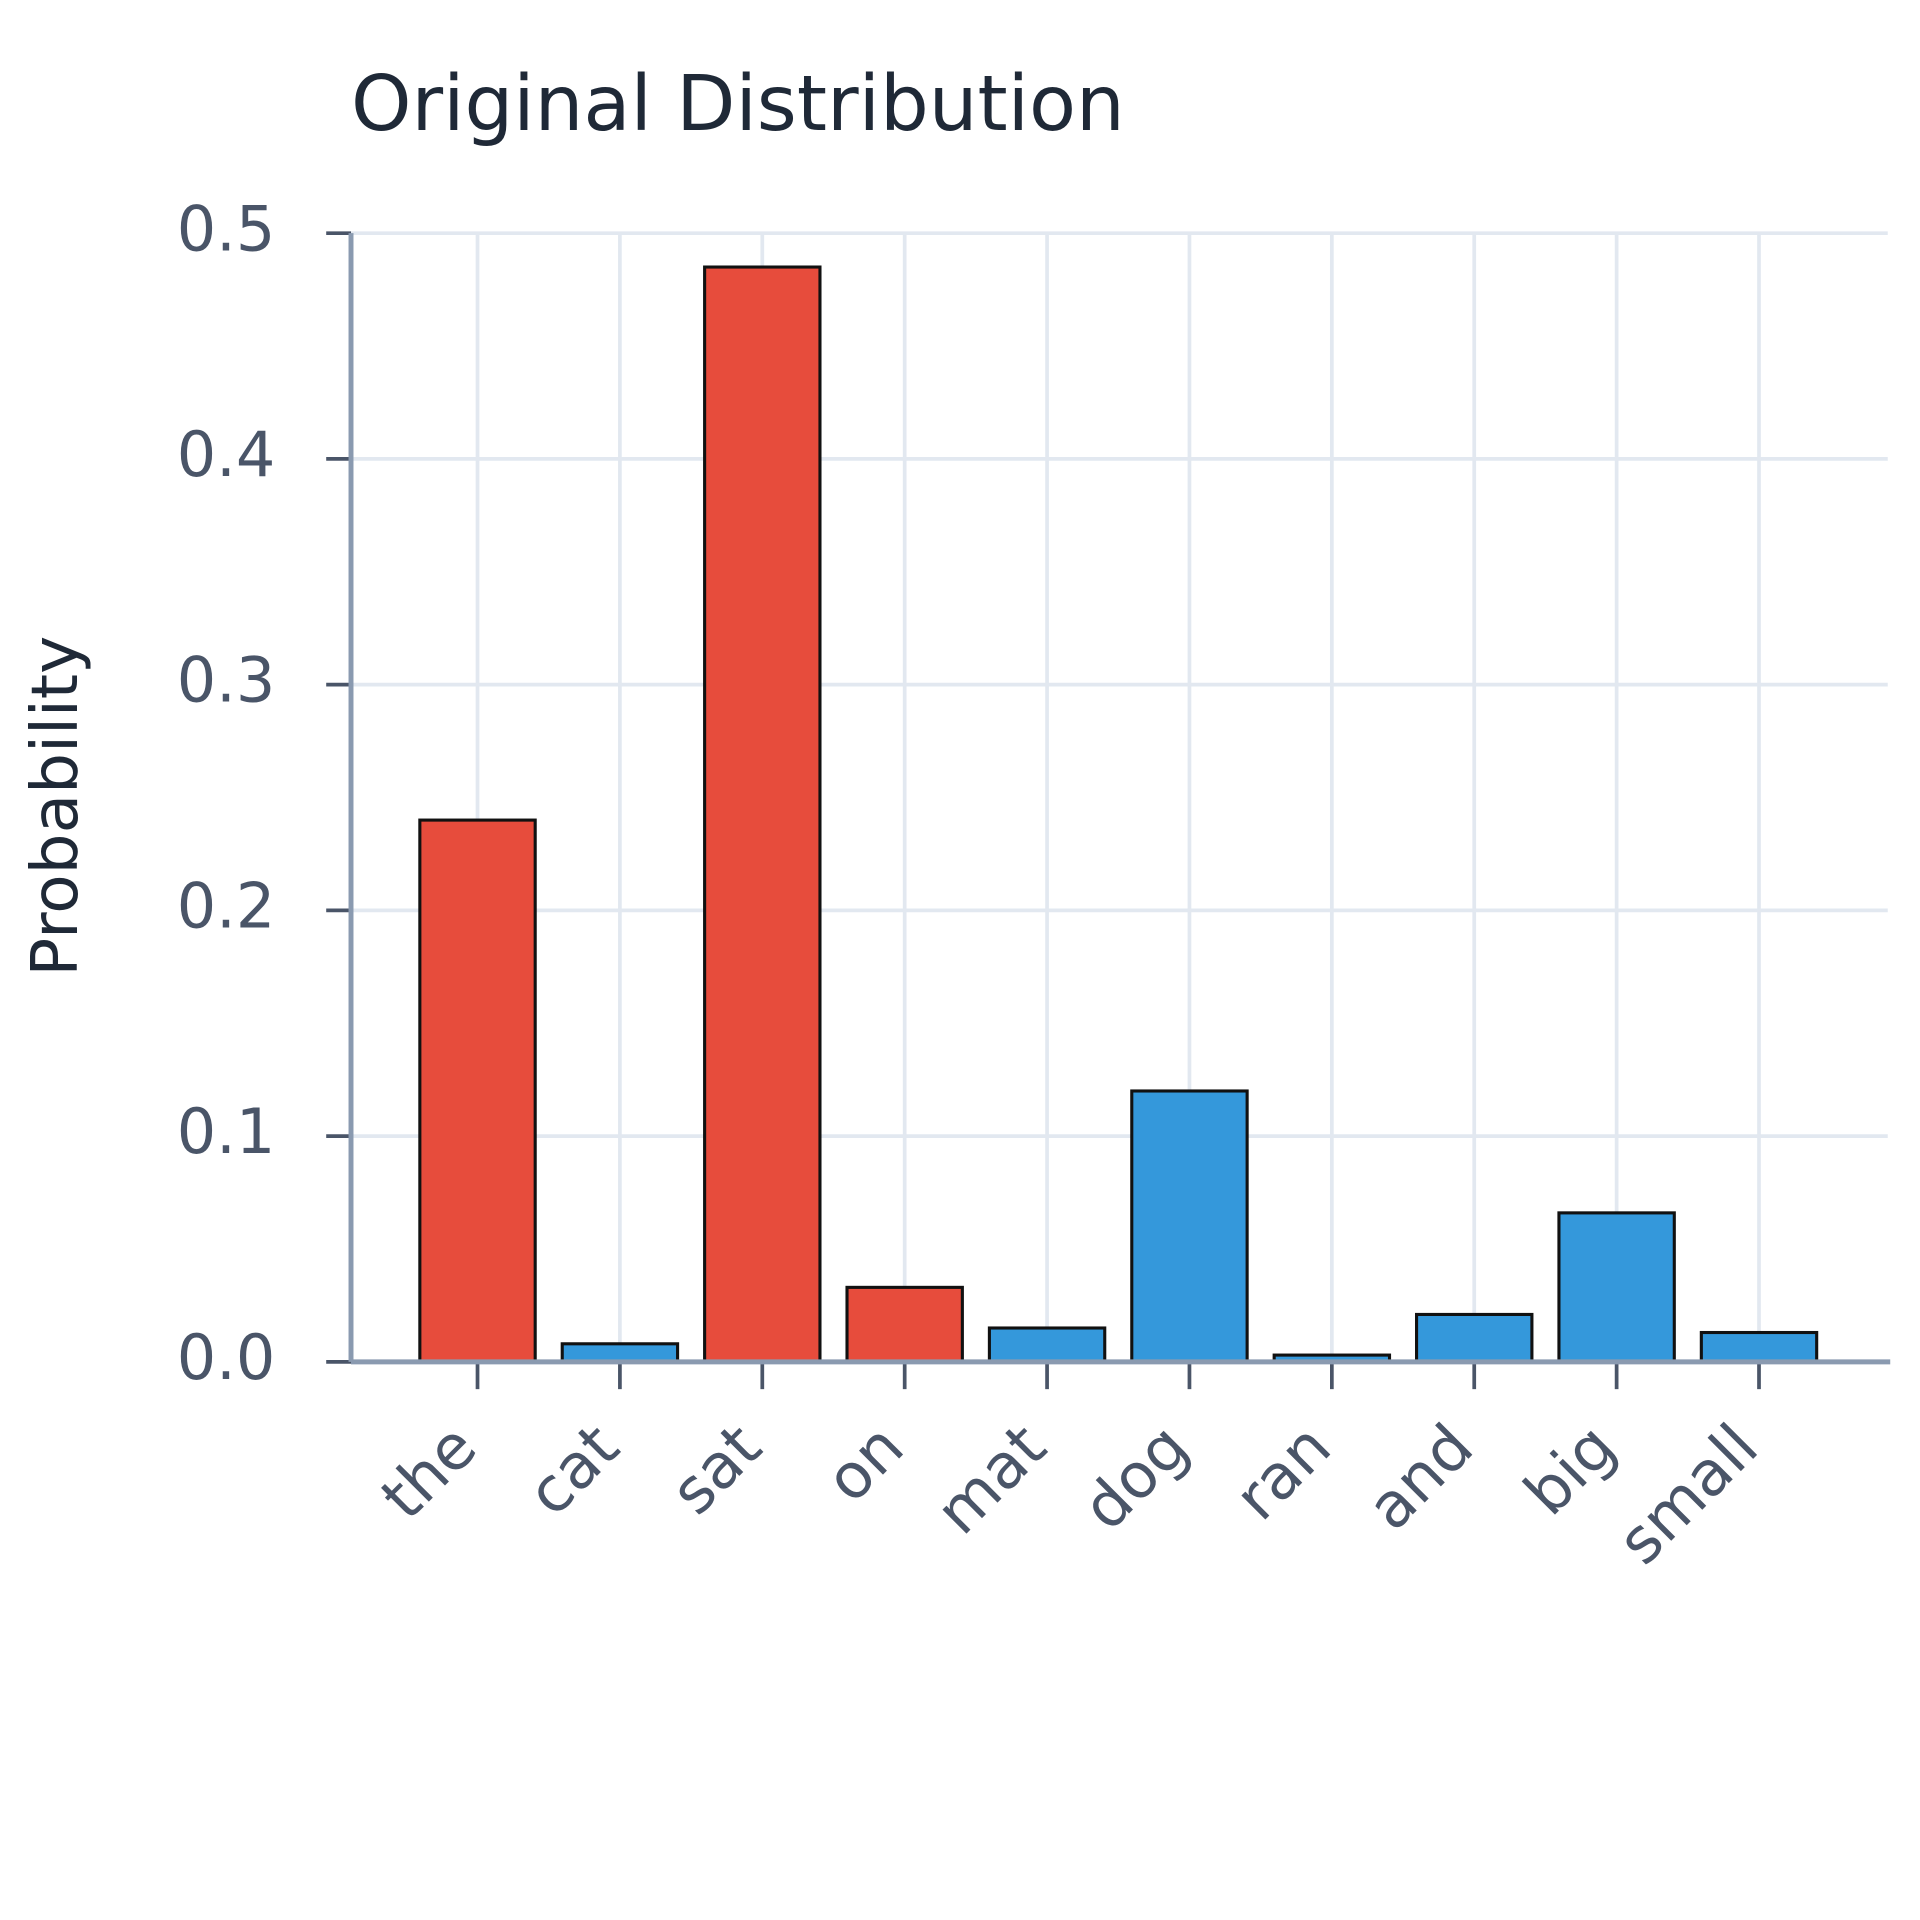 This screenshot has height=1920, width=1920. What do you see at coordinates (716, 1469) in the screenshot?
I see `x-tick-label: sat` at bounding box center [716, 1469].